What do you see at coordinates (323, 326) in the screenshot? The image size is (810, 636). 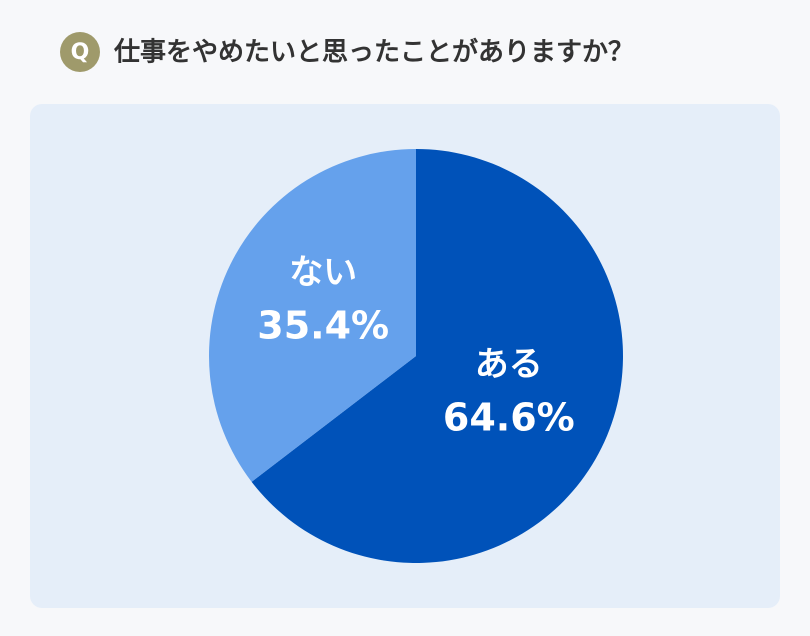 I see `value-label: 35.4%` at bounding box center [323, 326].